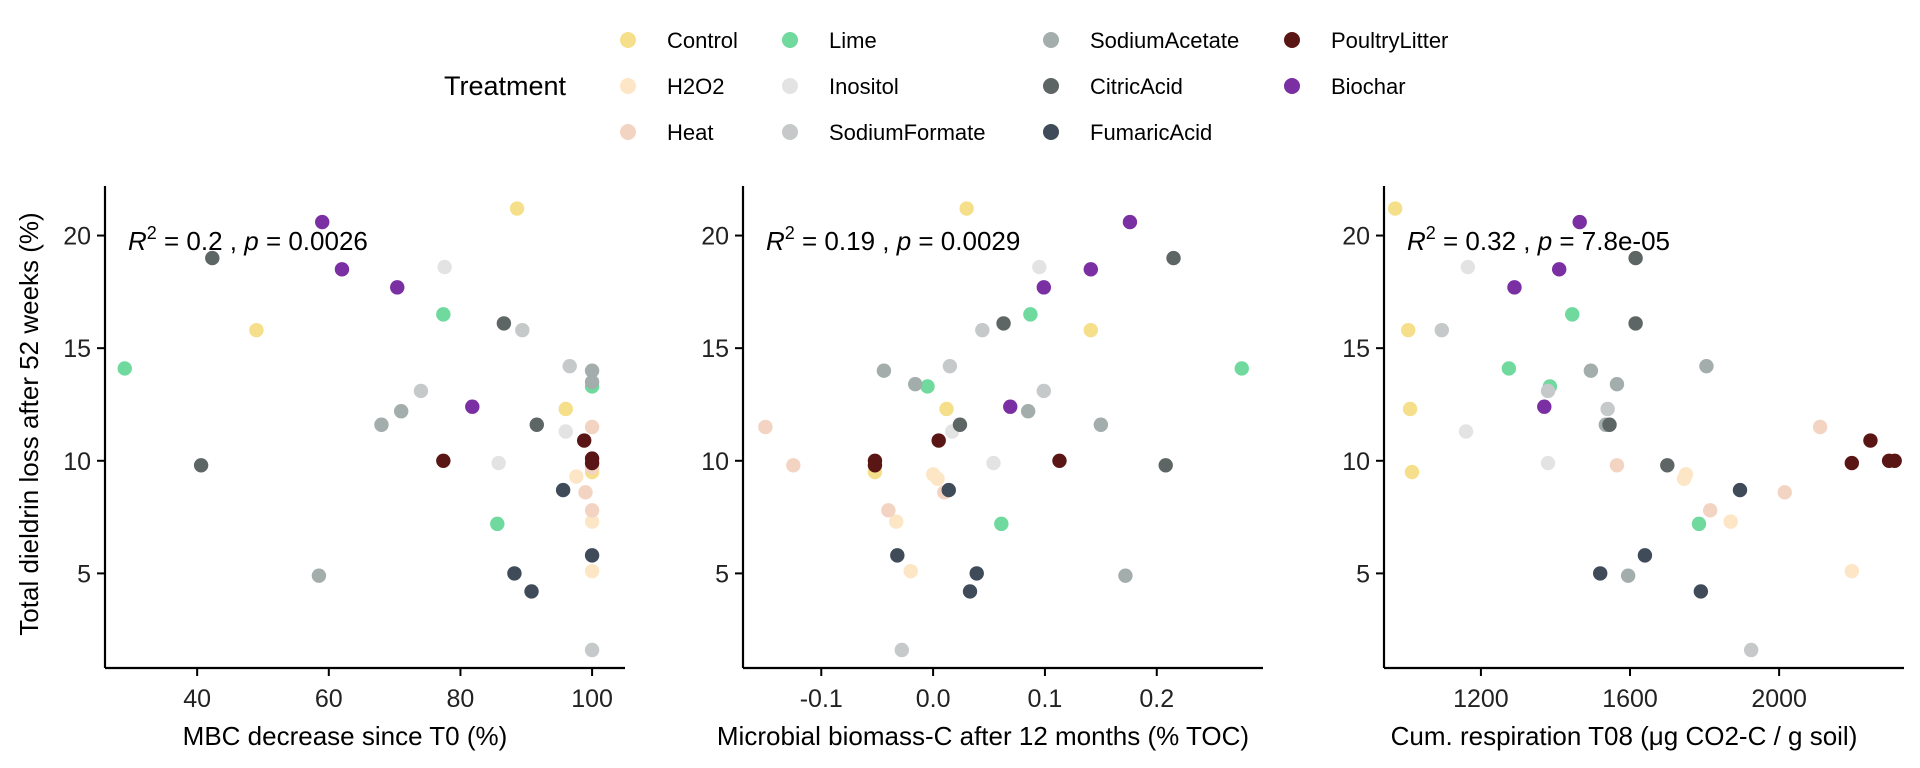 Image resolution: width=1920 pixels, height=768 pixels. Describe the element at coordinates (248, 239) in the screenshot. I see `stats-annotation: R2 = 0.2 , p = 0.0026` at that location.